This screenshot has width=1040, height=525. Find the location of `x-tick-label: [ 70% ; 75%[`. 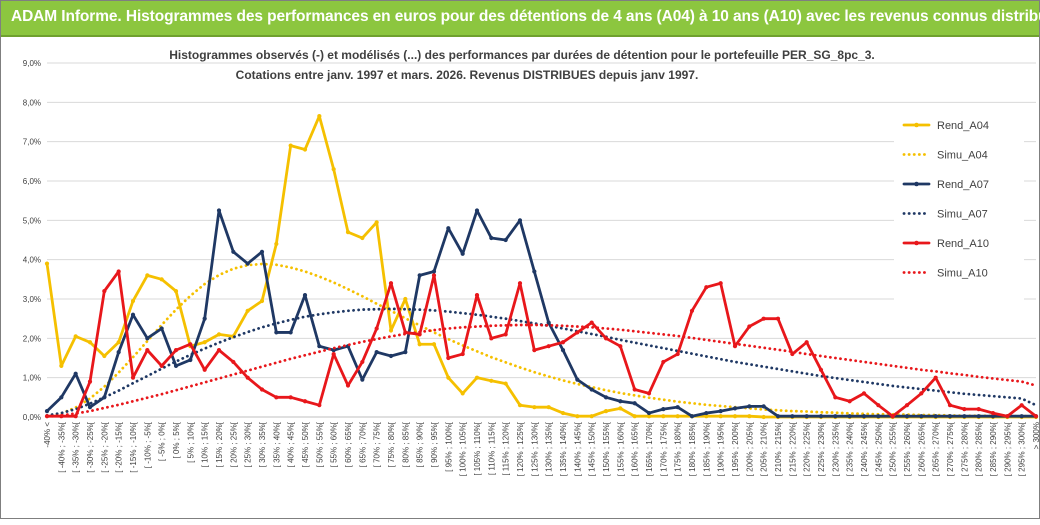

x-tick-label: [ 70% ; 75%[ is located at coordinates (377, 444).